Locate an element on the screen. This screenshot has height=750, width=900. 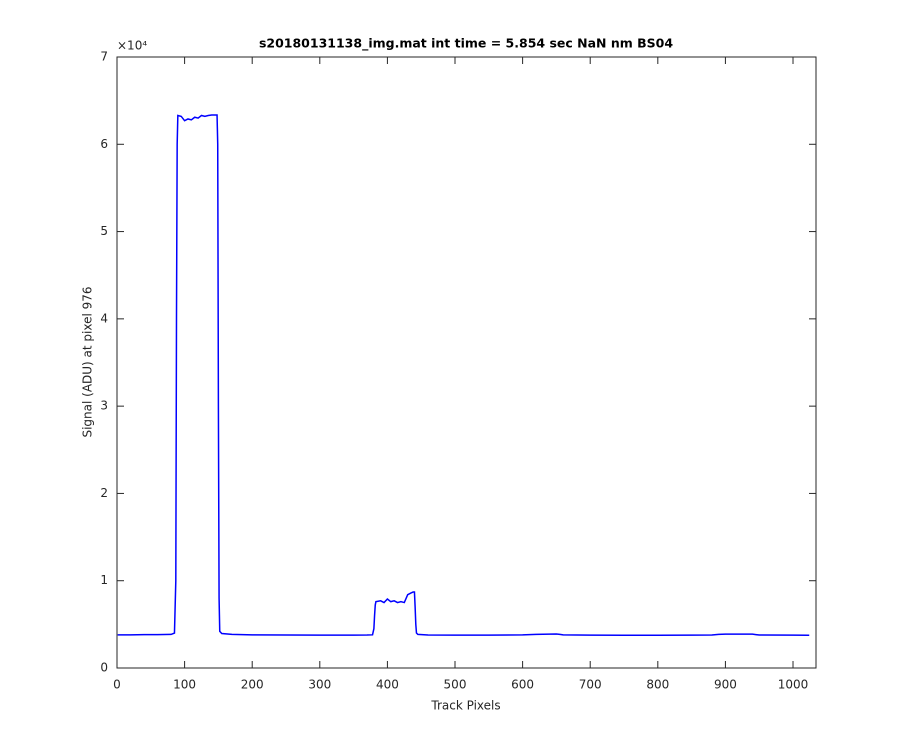
y-tick-label: 0 is located at coordinates (104, 668).